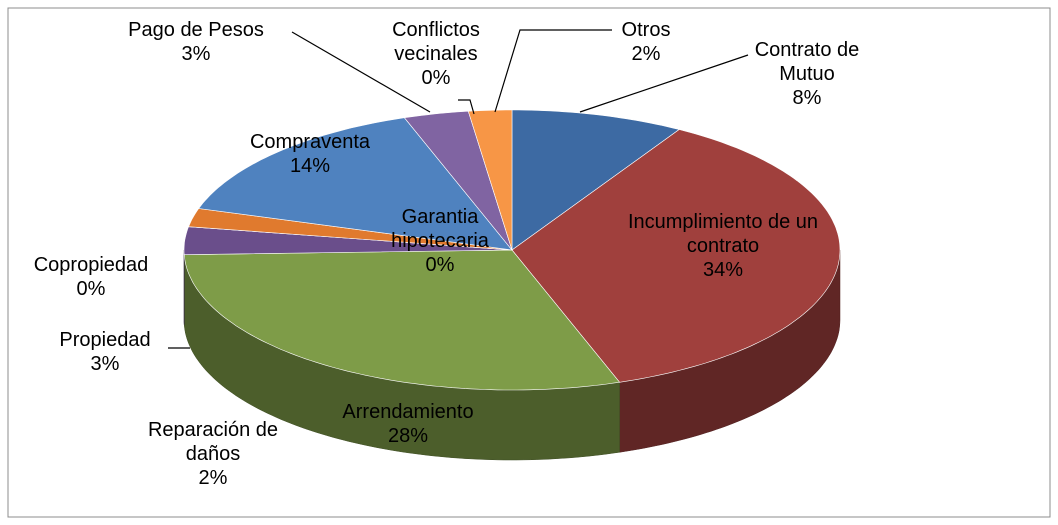 The image size is (1058, 525). I want to click on data-label: Garantia hipotecaria 0%, so click(440, 241).